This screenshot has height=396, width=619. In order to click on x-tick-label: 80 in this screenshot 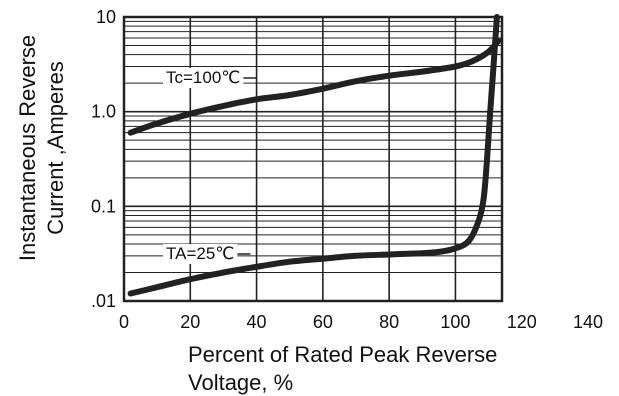, I will do `click(389, 322)`.